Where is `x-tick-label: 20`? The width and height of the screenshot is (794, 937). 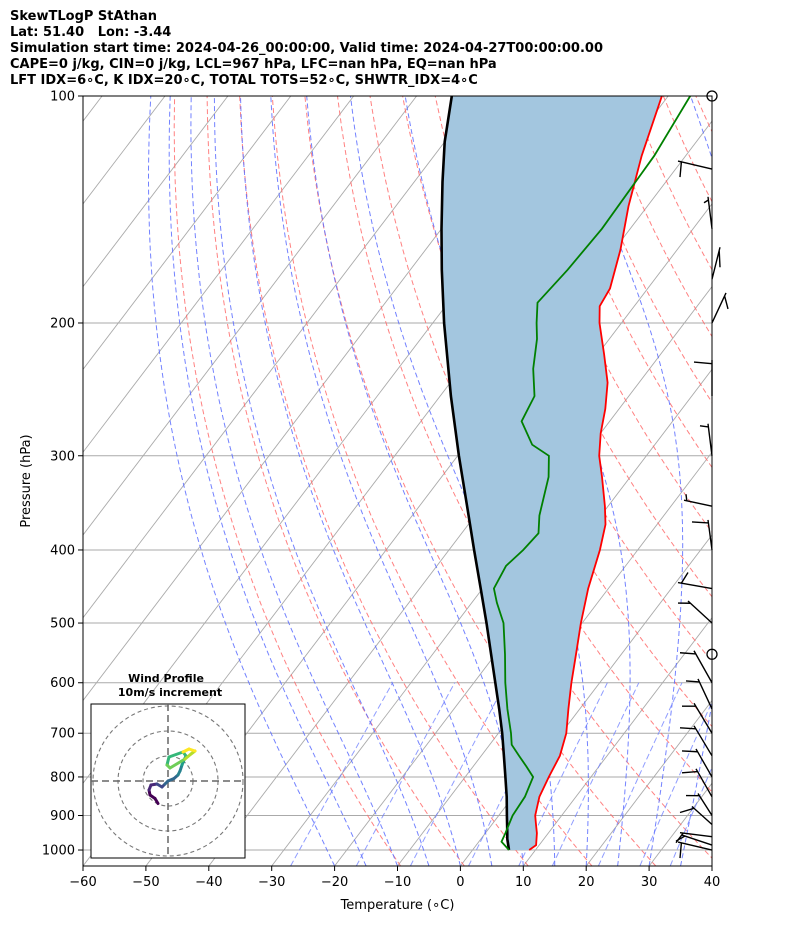
x-tick-label: 20 is located at coordinates (586, 882).